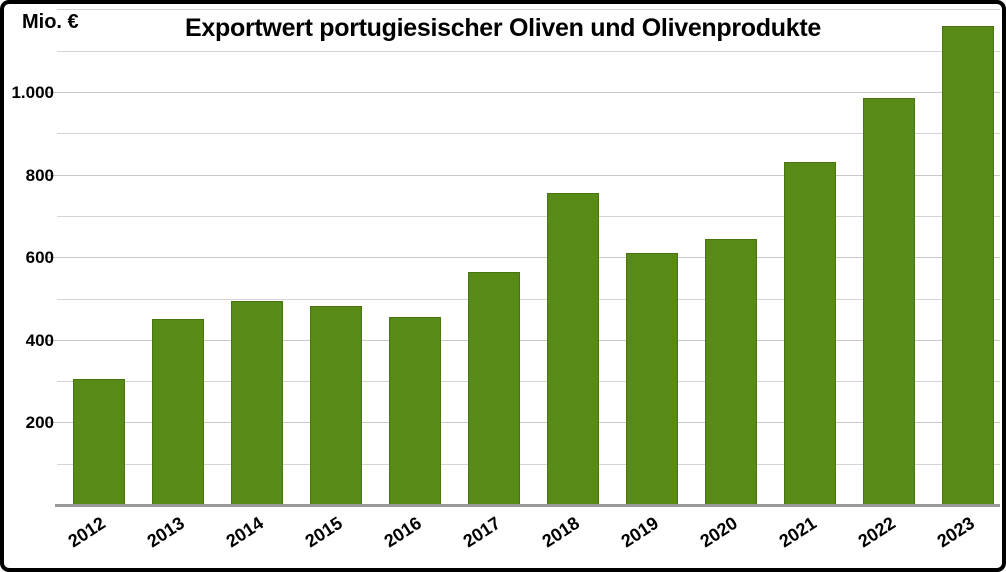 The image size is (1006, 572). I want to click on x-tick-label: 2014, so click(244, 532).